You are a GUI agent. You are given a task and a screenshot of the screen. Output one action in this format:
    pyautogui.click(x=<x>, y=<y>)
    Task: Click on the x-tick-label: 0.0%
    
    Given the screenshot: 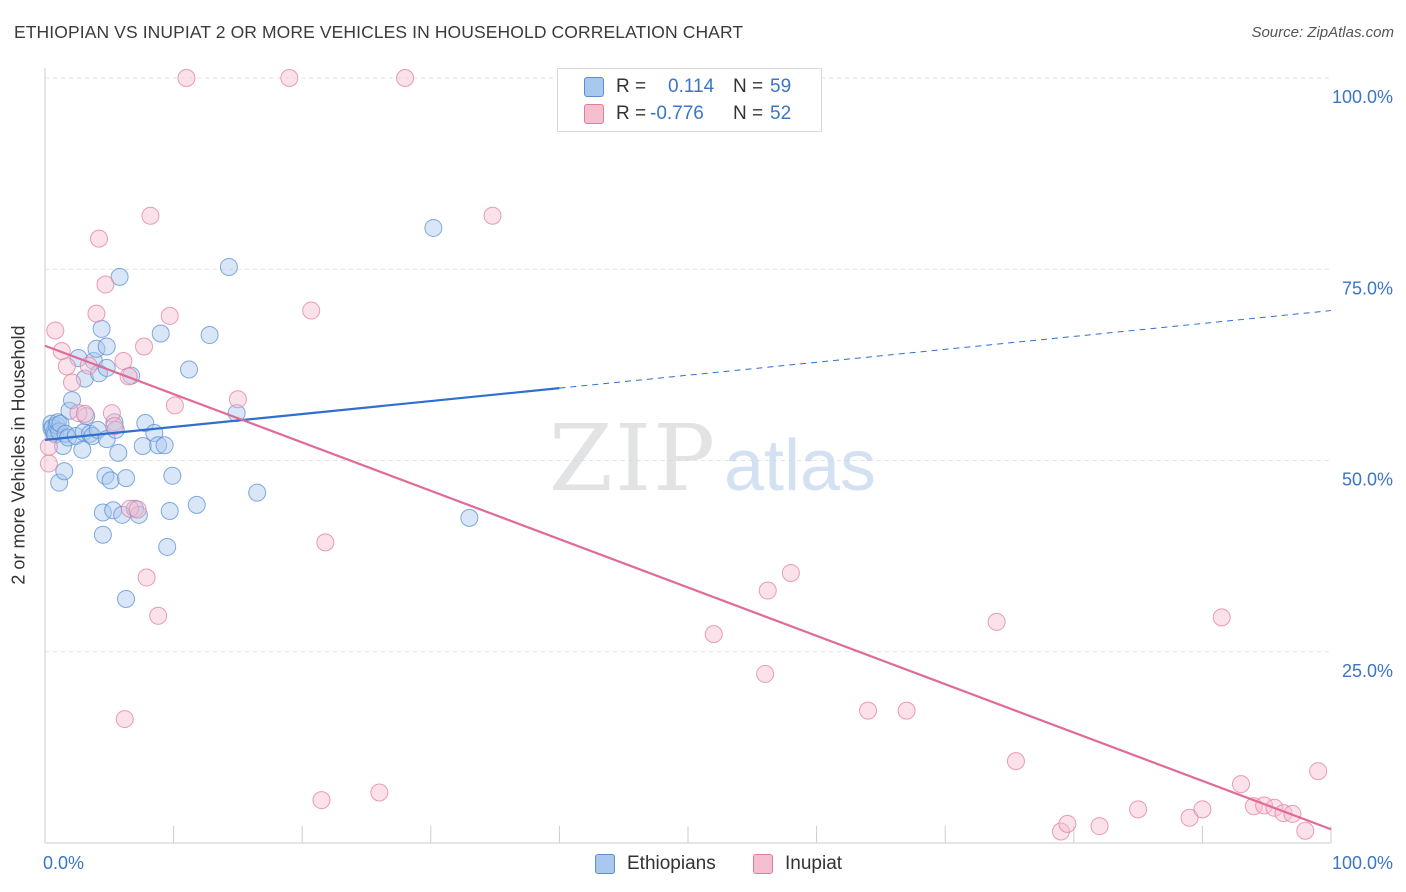 What is the action you would take?
    pyautogui.click(x=63, y=863)
    